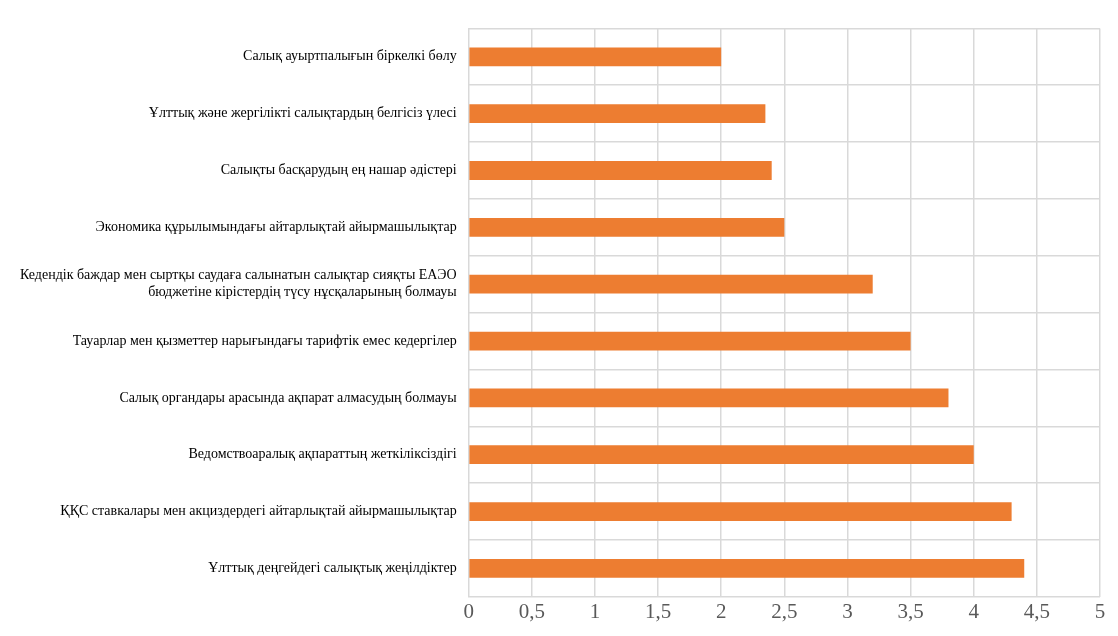  What do you see at coordinates (288, 397) in the screenshot?
I see `y-tick-label: Салық органдары арасында ақпарат алмасудың болмауы` at bounding box center [288, 397].